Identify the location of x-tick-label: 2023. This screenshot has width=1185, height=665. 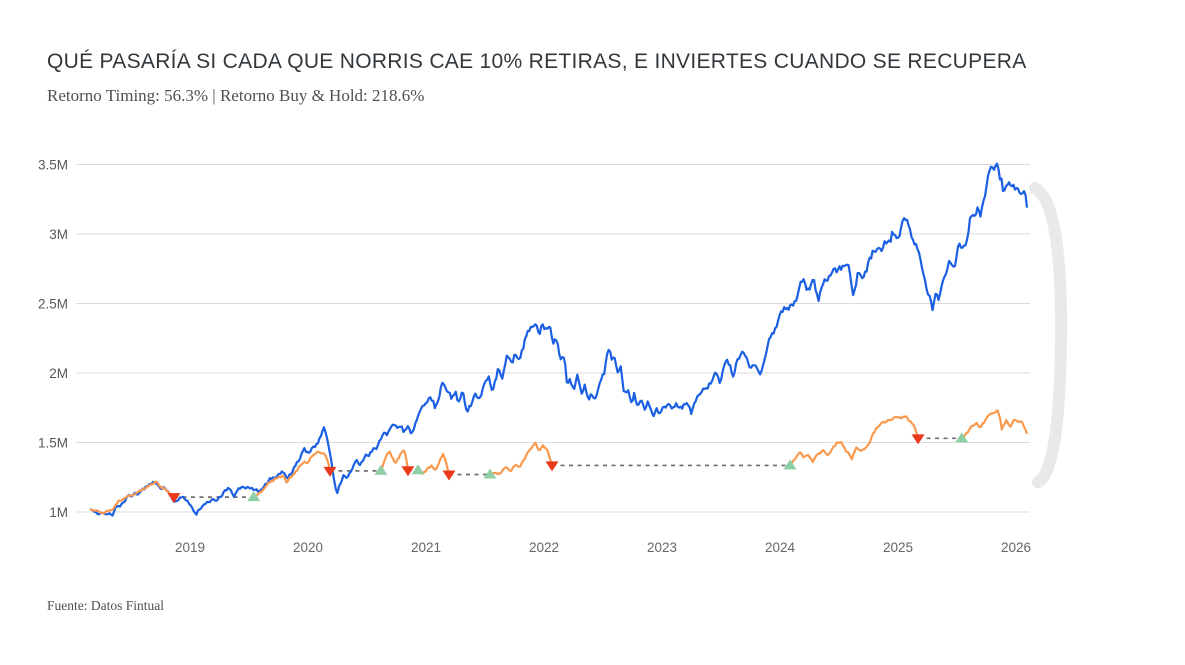
(662, 547).